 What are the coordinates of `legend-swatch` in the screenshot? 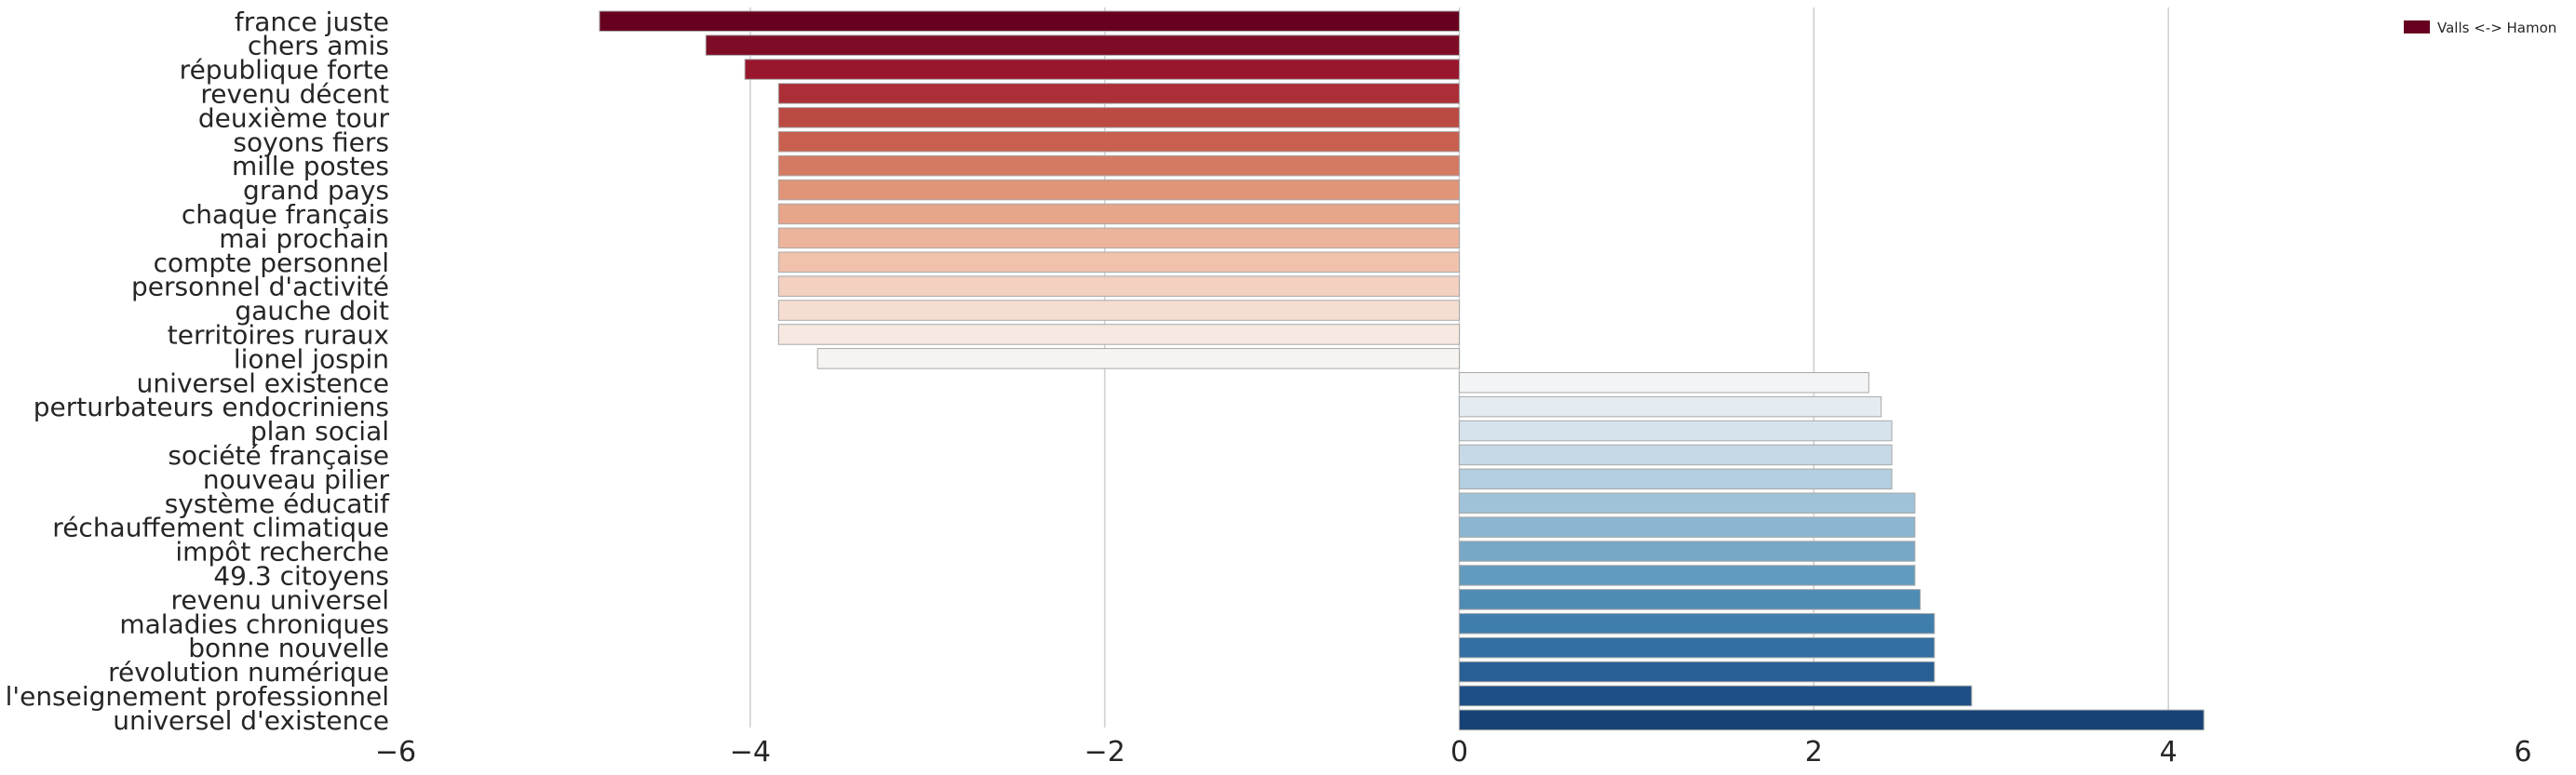 It's located at (2417, 26).